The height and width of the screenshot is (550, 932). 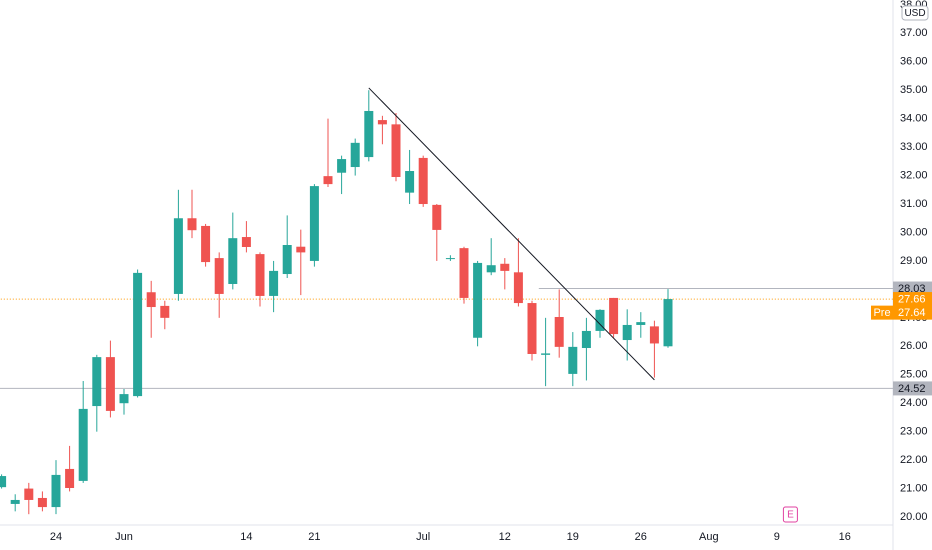 I want to click on y-tick-label: 35.00, so click(x=914, y=90).